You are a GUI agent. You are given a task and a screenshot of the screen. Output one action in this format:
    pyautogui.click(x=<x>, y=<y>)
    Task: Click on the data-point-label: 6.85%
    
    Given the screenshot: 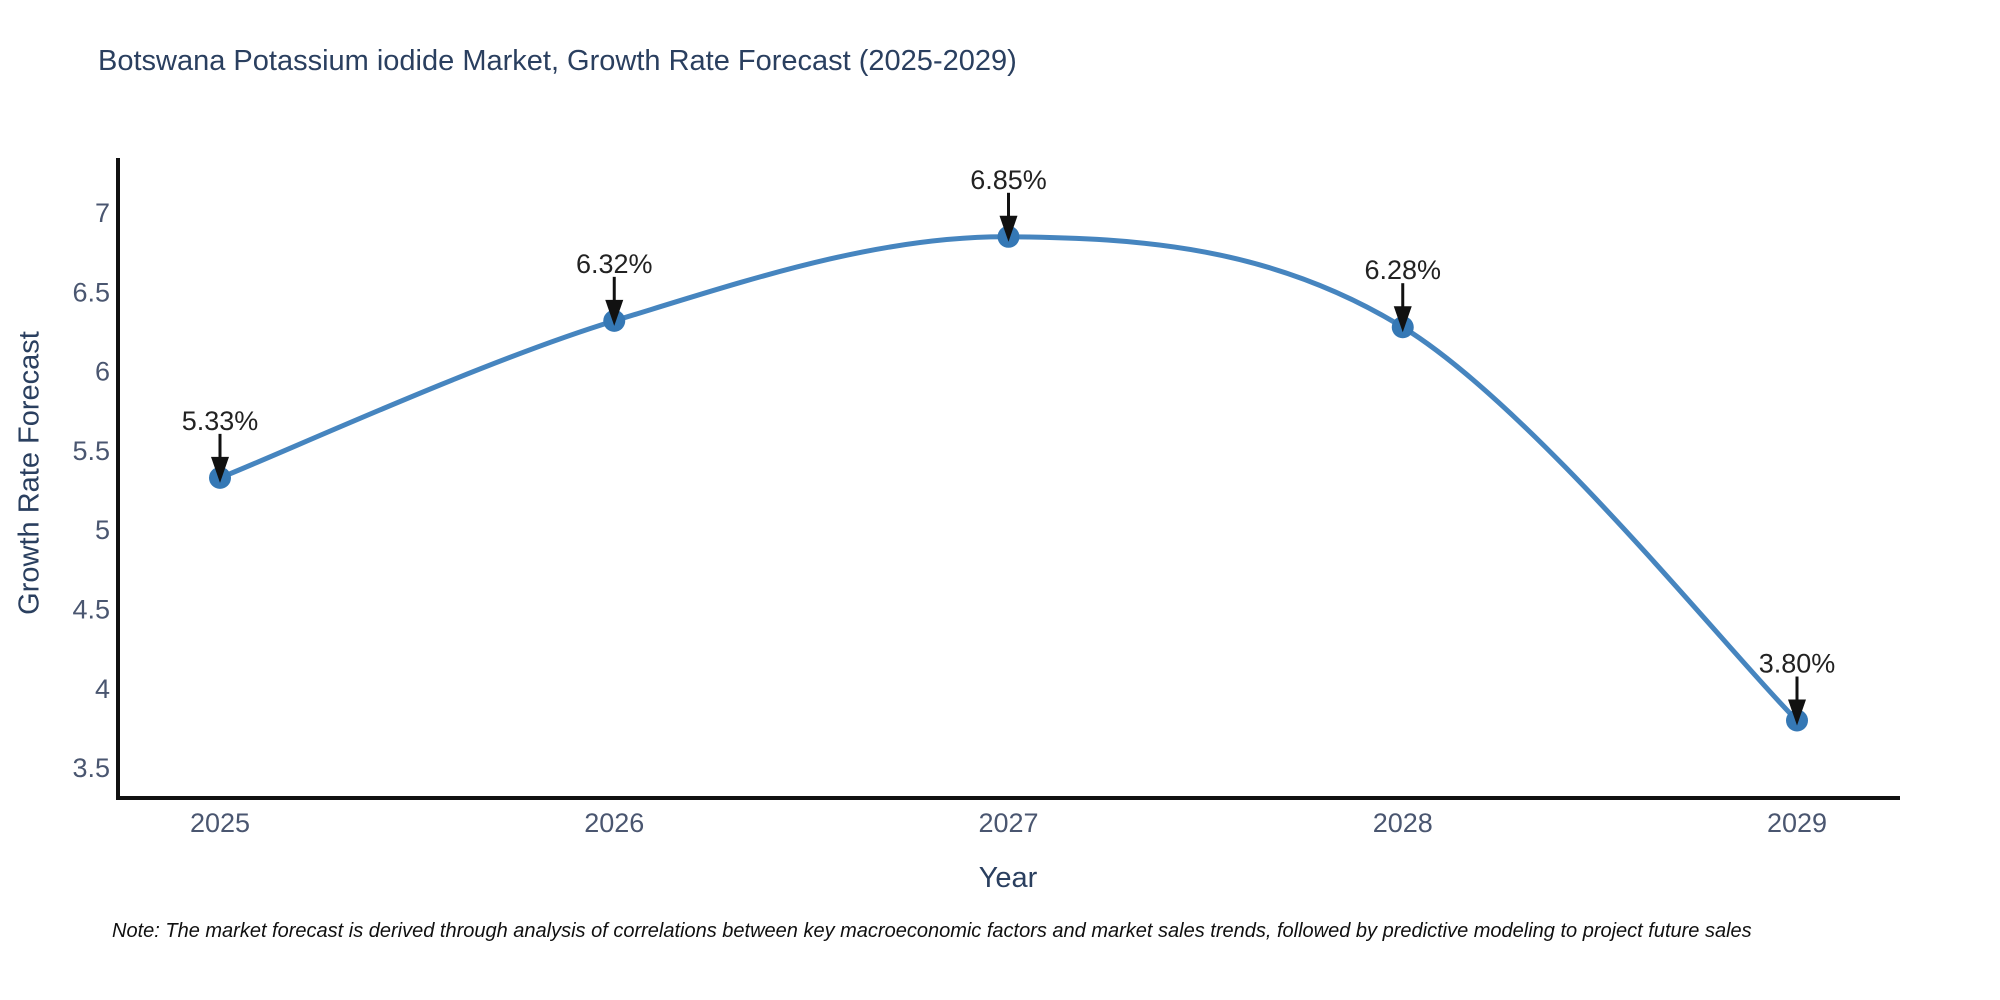 What is the action you would take?
    pyautogui.click(x=1008, y=180)
    